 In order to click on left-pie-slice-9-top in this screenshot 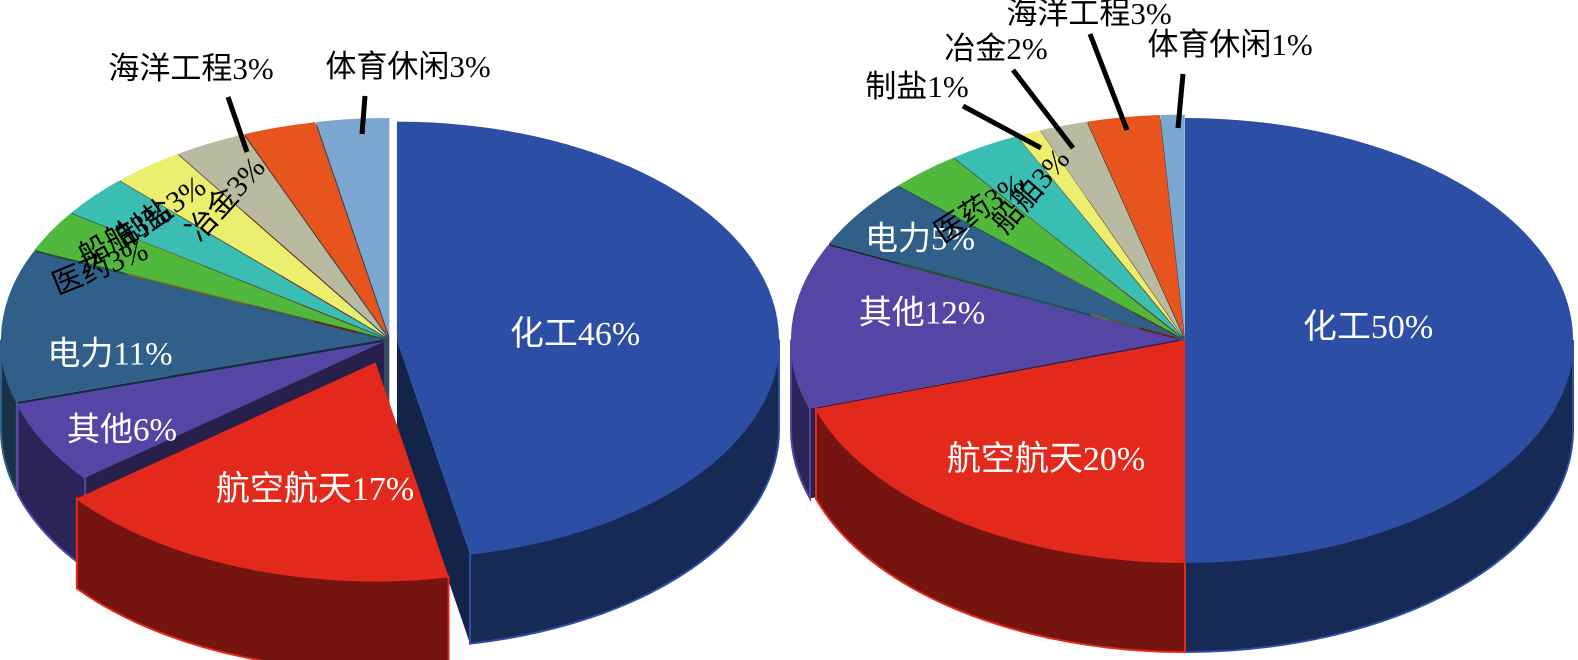, I will do `click(353, 227)`.